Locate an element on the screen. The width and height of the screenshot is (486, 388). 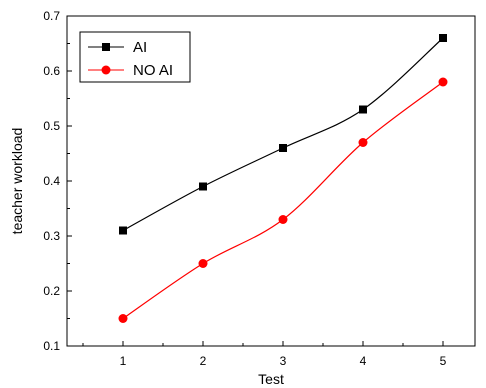
y-axis: 0.1 0.2 0.3 0.4 0.5 0.6 0.7 is located at coordinates (57, 181).